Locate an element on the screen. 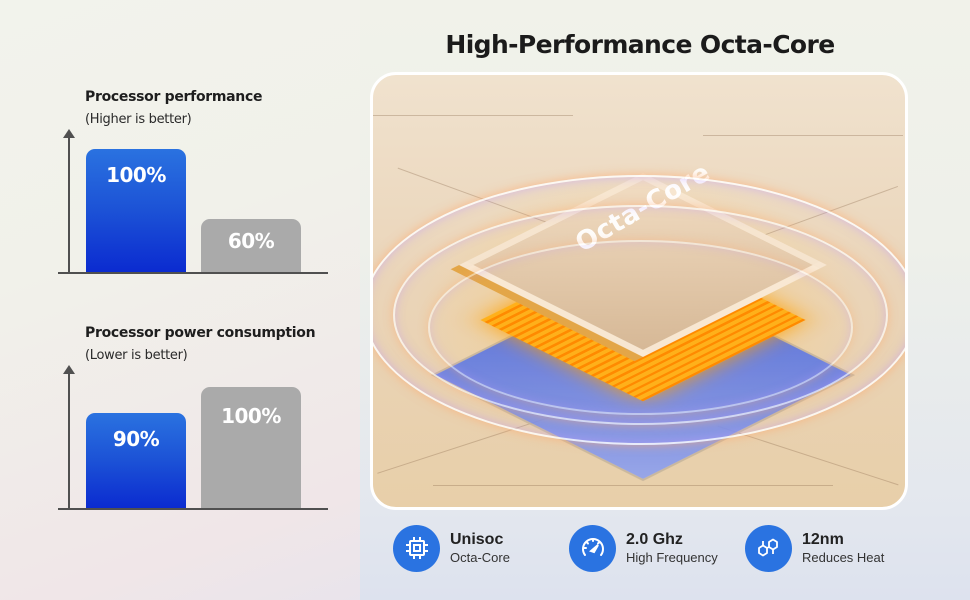 The width and height of the screenshot is (970, 600). speedometer-icon is located at coordinates (592, 548).